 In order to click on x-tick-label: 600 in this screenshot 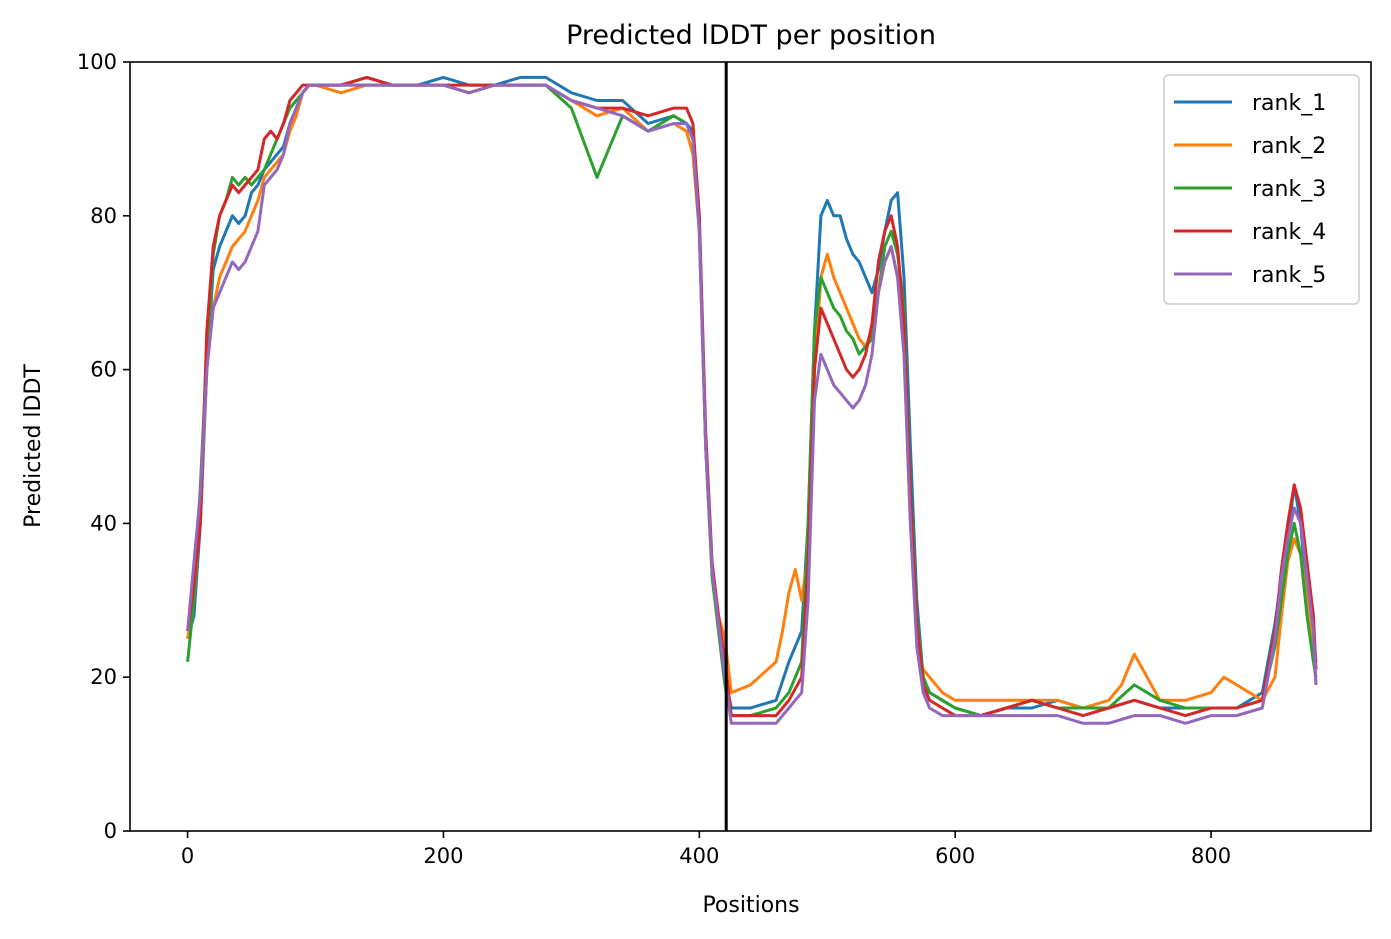, I will do `click(955, 856)`.